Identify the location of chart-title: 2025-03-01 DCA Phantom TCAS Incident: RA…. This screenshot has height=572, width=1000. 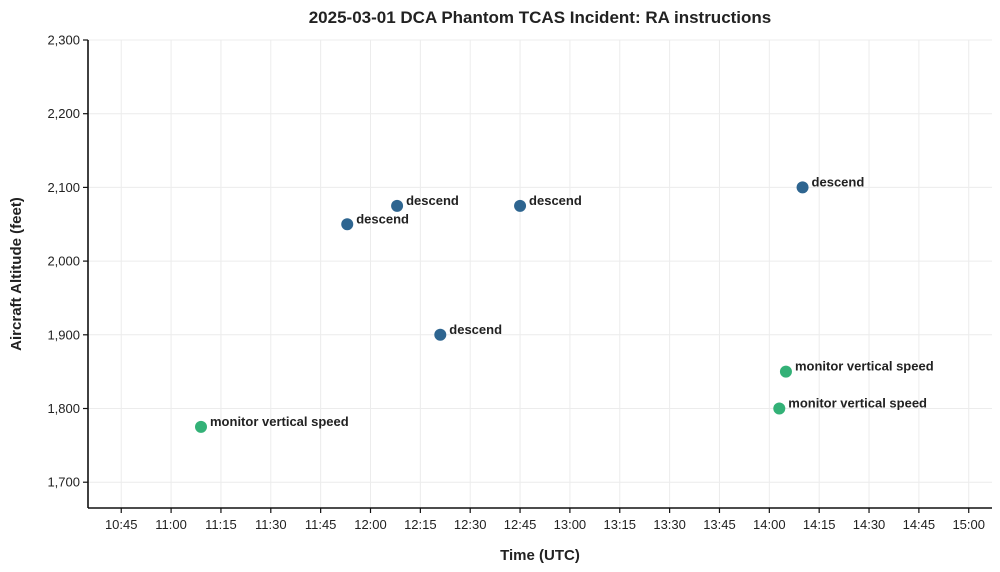
(540, 17).